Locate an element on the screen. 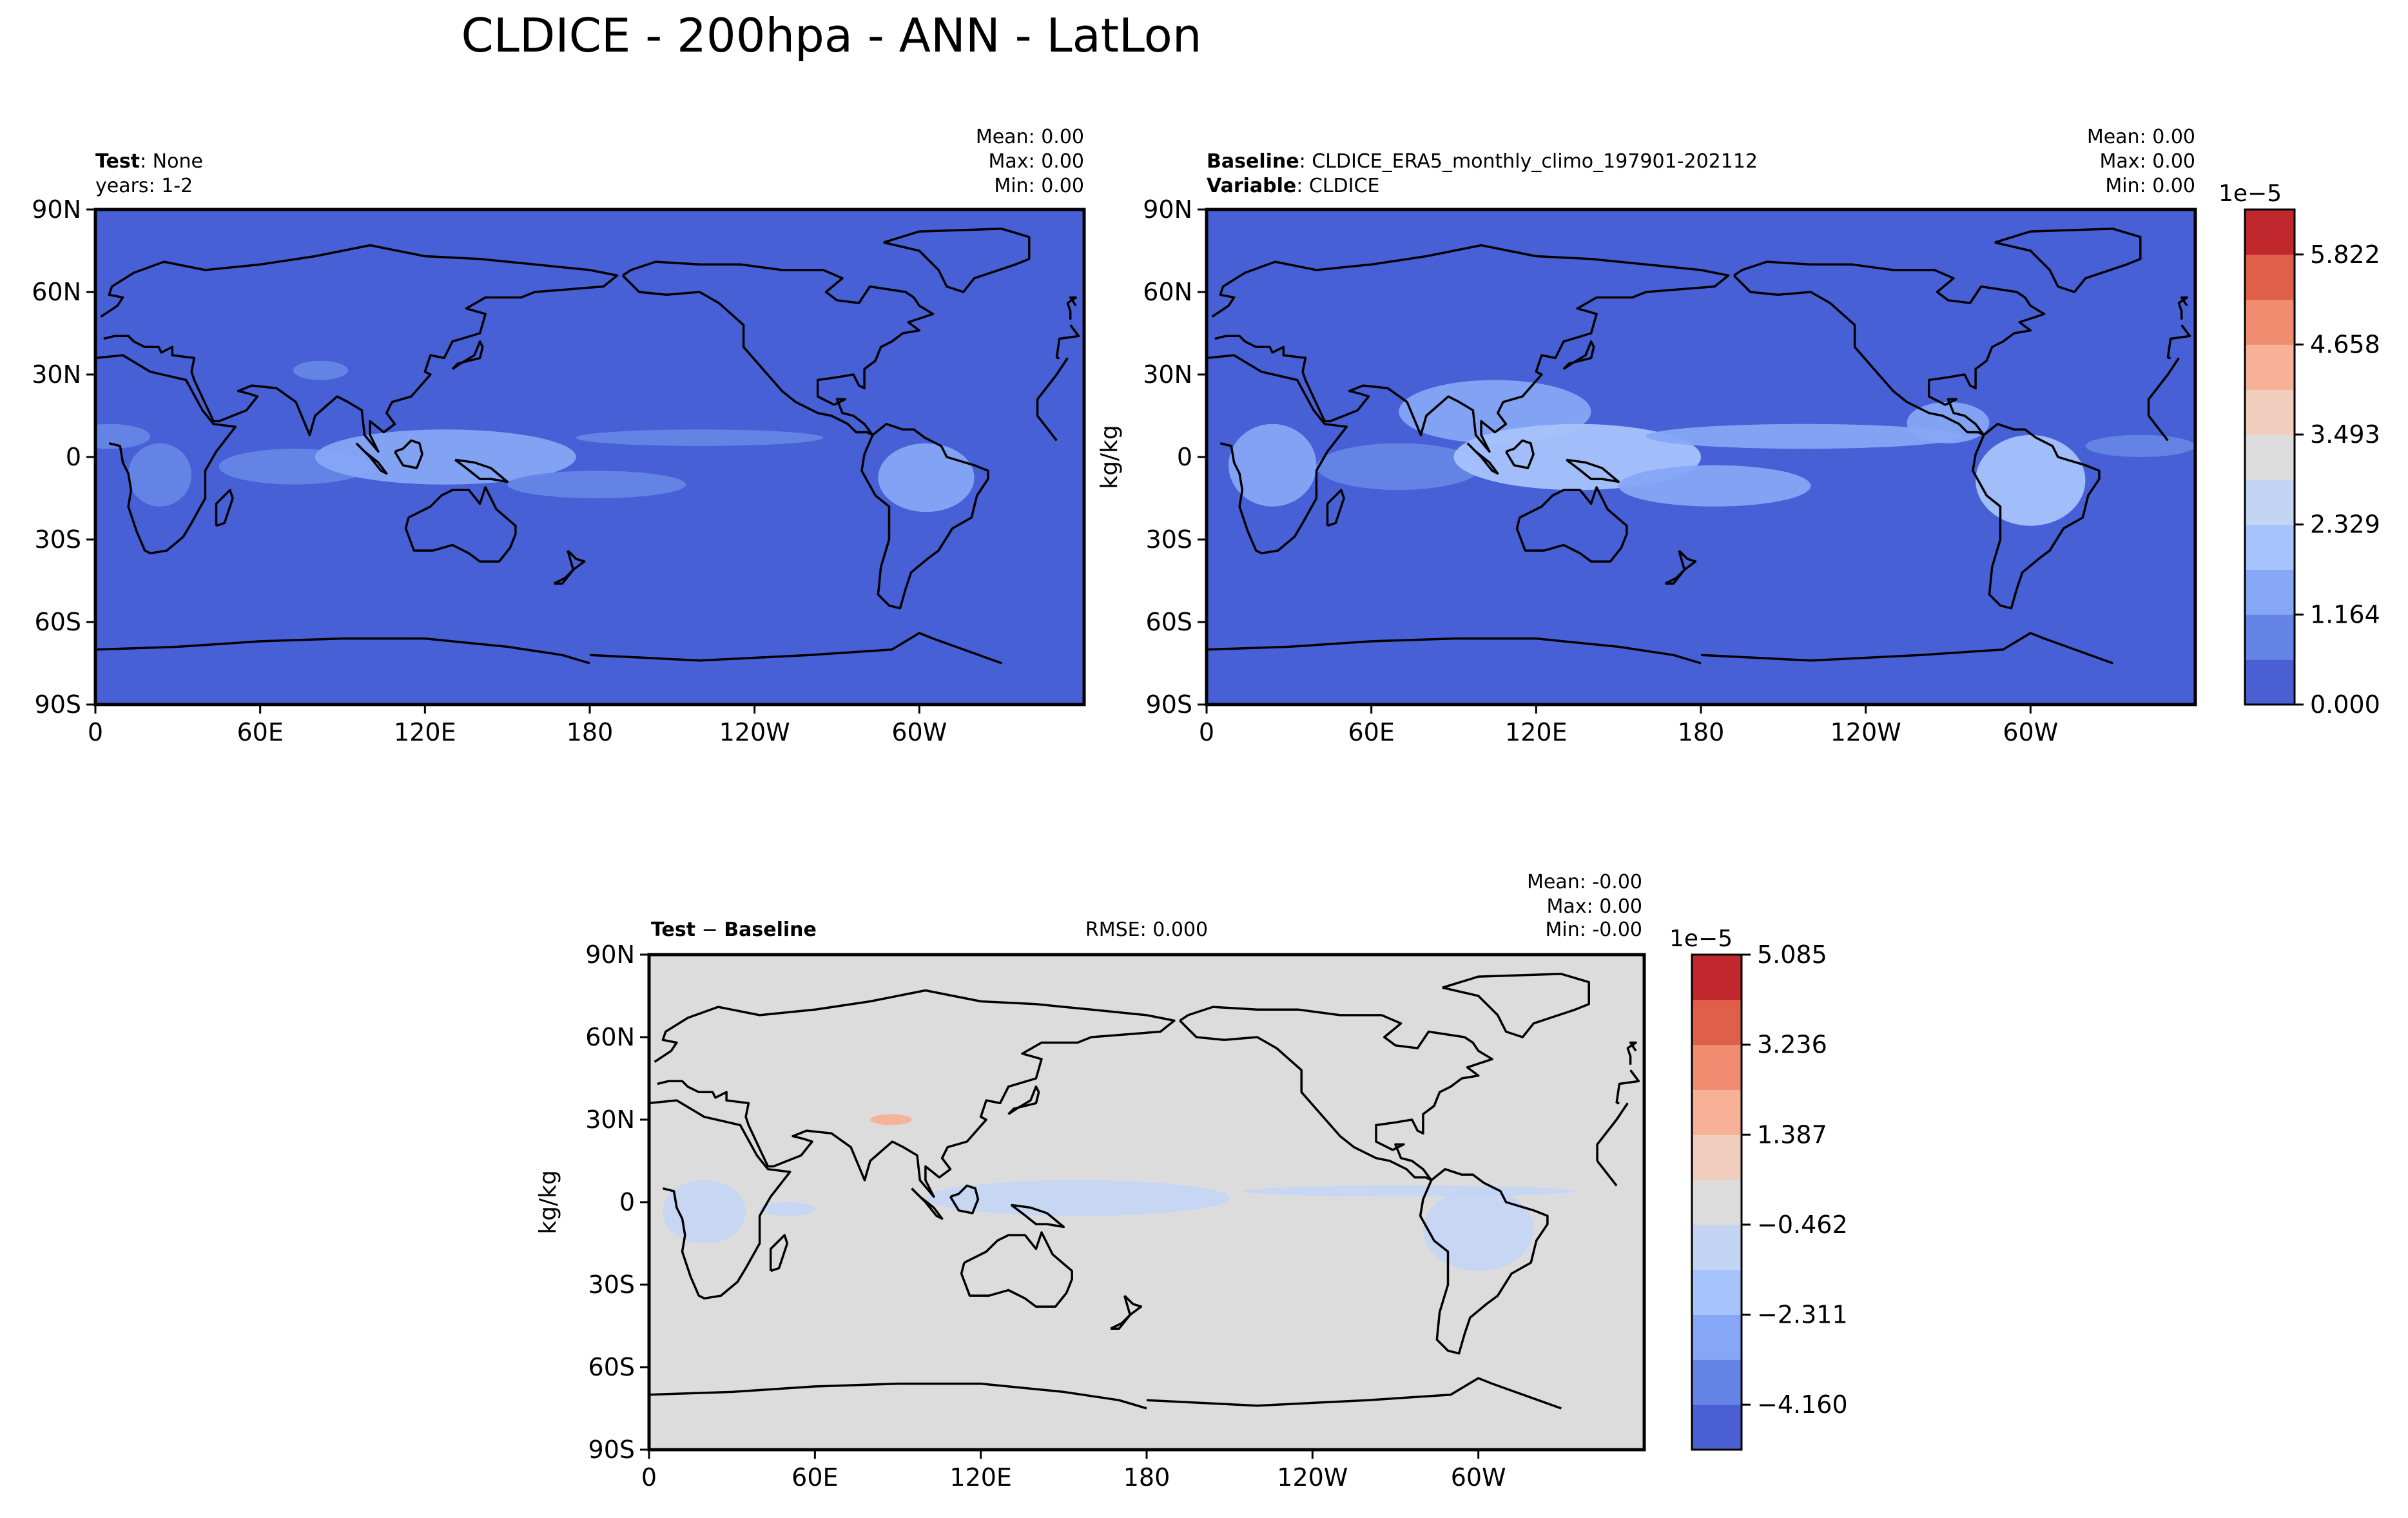 Image resolution: width=2408 pixels, height=1518 pixels. colorbar-tick-label: 0.000 is located at coordinates (2345, 704).